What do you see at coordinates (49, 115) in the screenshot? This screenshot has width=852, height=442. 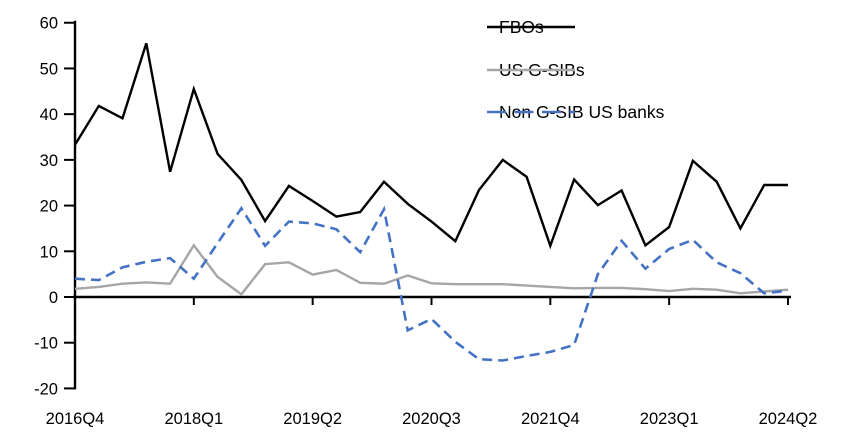 I see `y-tick-label: 40` at bounding box center [49, 115].